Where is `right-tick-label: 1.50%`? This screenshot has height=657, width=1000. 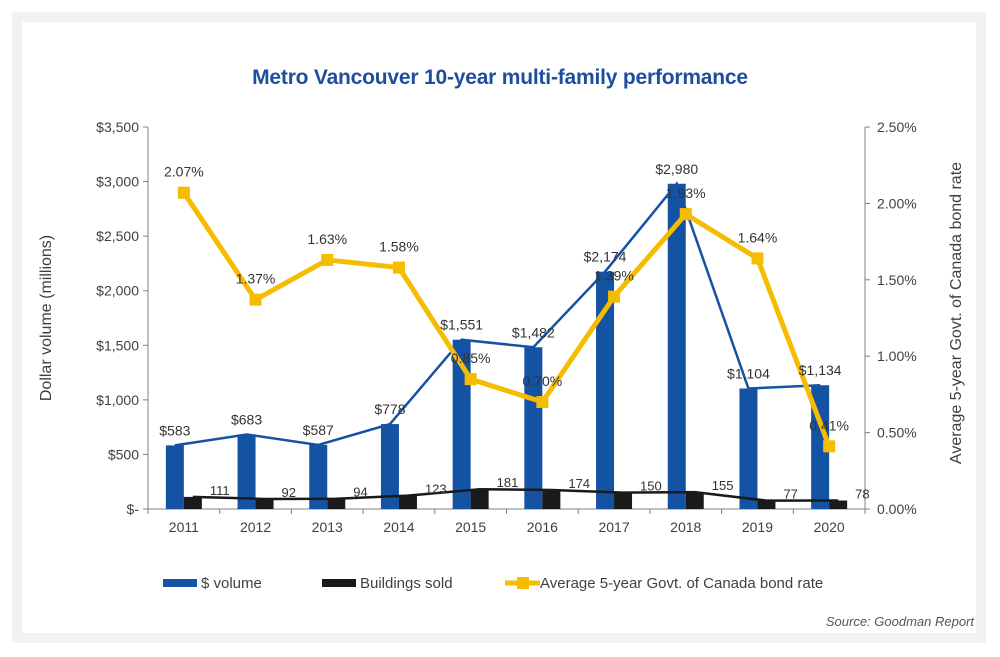 right-tick-label: 1.50% is located at coordinates (897, 280).